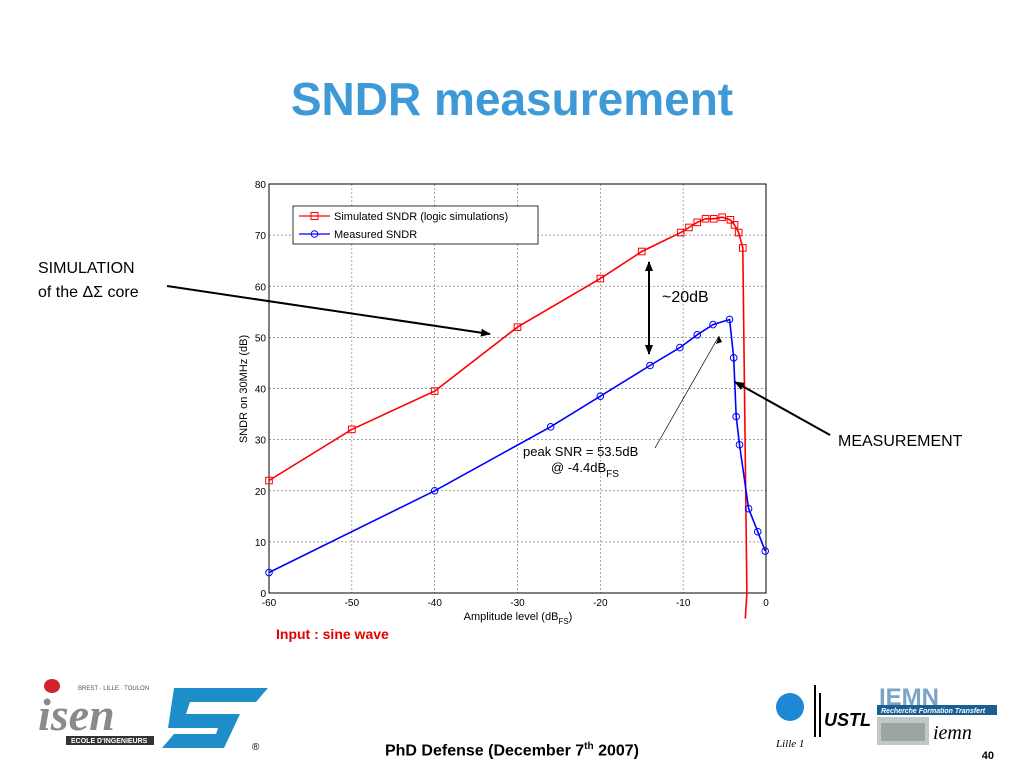 Image resolution: width=1024 pixels, height=768 pixels. Describe the element at coordinates (328, 311) in the screenshot. I see `simulation-callout-arrow` at that location.